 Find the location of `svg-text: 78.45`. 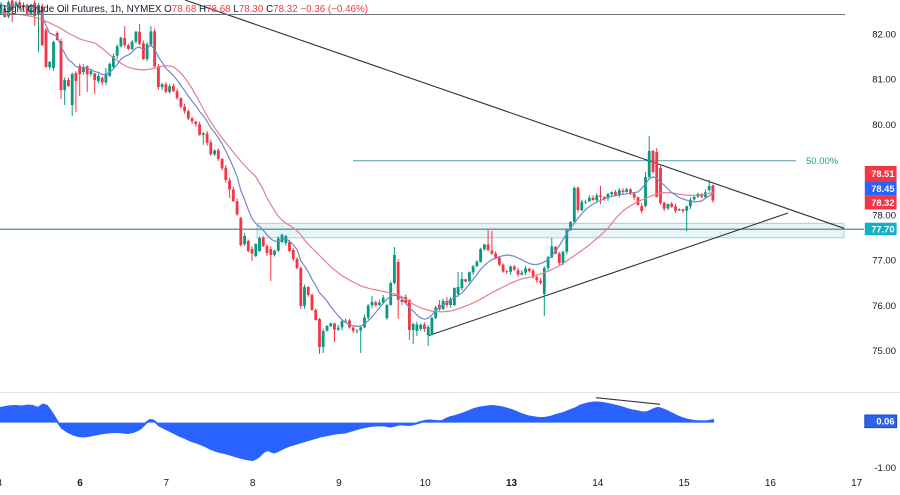

svg-text: 78.45 is located at coordinates (882, 189).